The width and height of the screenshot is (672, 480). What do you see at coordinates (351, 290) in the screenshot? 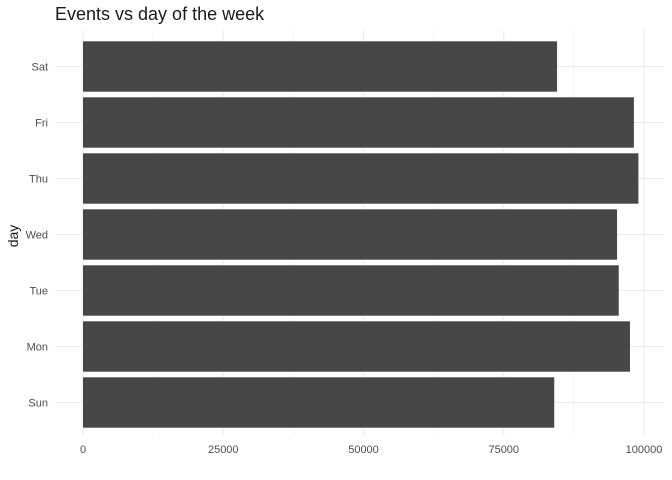
I see `bar-tue` at bounding box center [351, 290].